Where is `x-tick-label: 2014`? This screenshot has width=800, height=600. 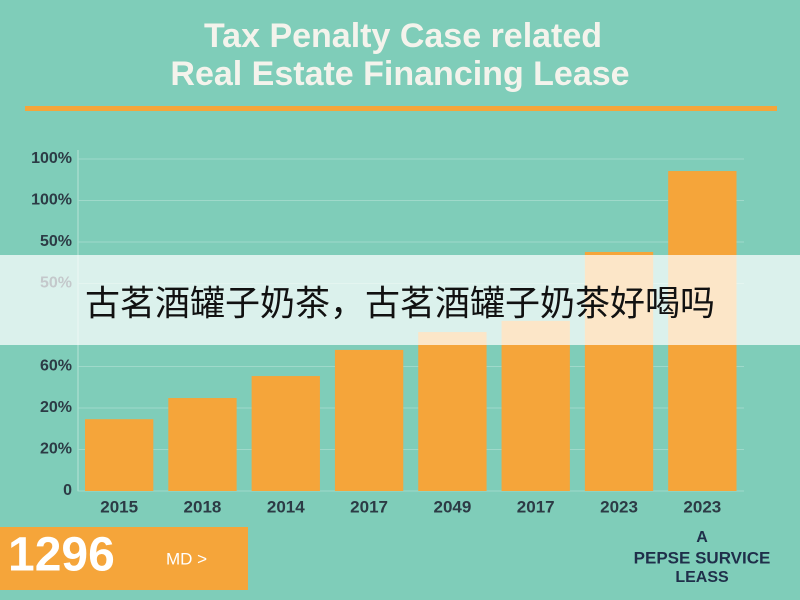 x-tick-label: 2014 is located at coordinates (286, 506).